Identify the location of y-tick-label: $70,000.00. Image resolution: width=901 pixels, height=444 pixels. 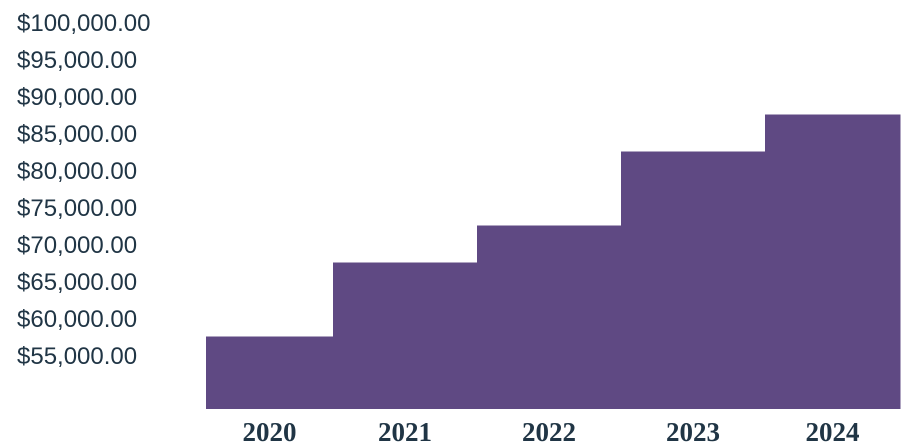
(77, 245).